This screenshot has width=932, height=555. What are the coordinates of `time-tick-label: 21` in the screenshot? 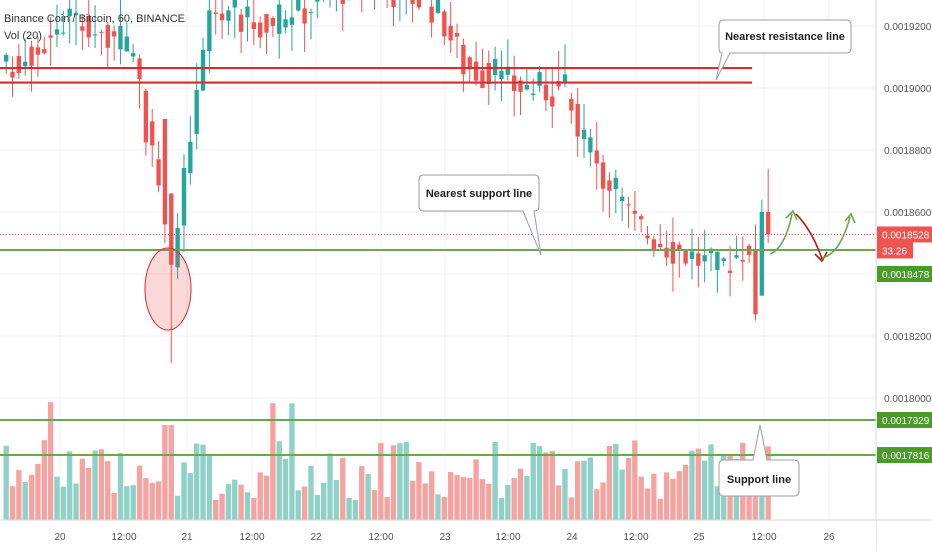 It's located at (187, 537).